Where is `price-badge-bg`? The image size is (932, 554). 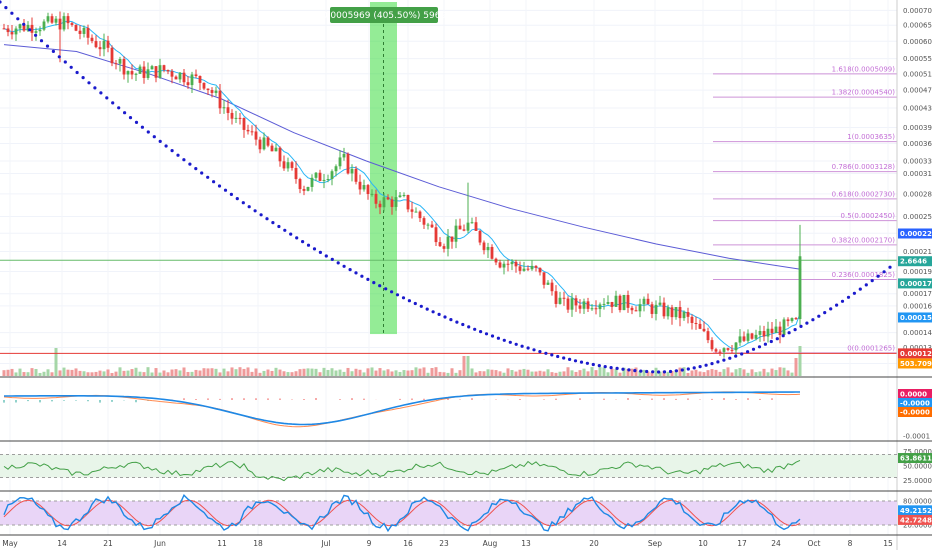 price-badge-bg is located at coordinates (915, 283).